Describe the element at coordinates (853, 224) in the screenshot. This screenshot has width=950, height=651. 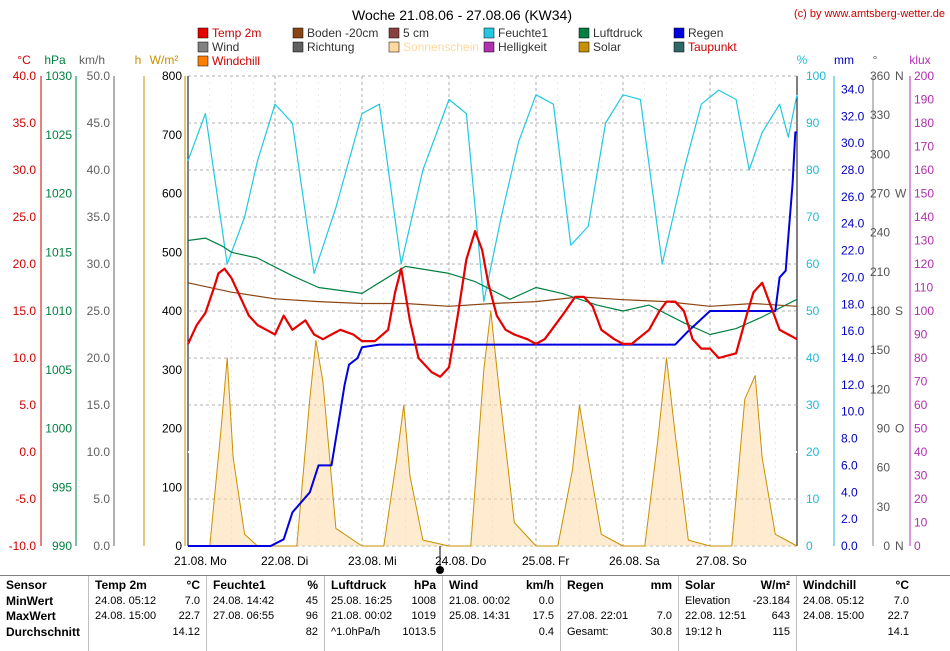
I see `axis-tick-label: 24.0` at that location.